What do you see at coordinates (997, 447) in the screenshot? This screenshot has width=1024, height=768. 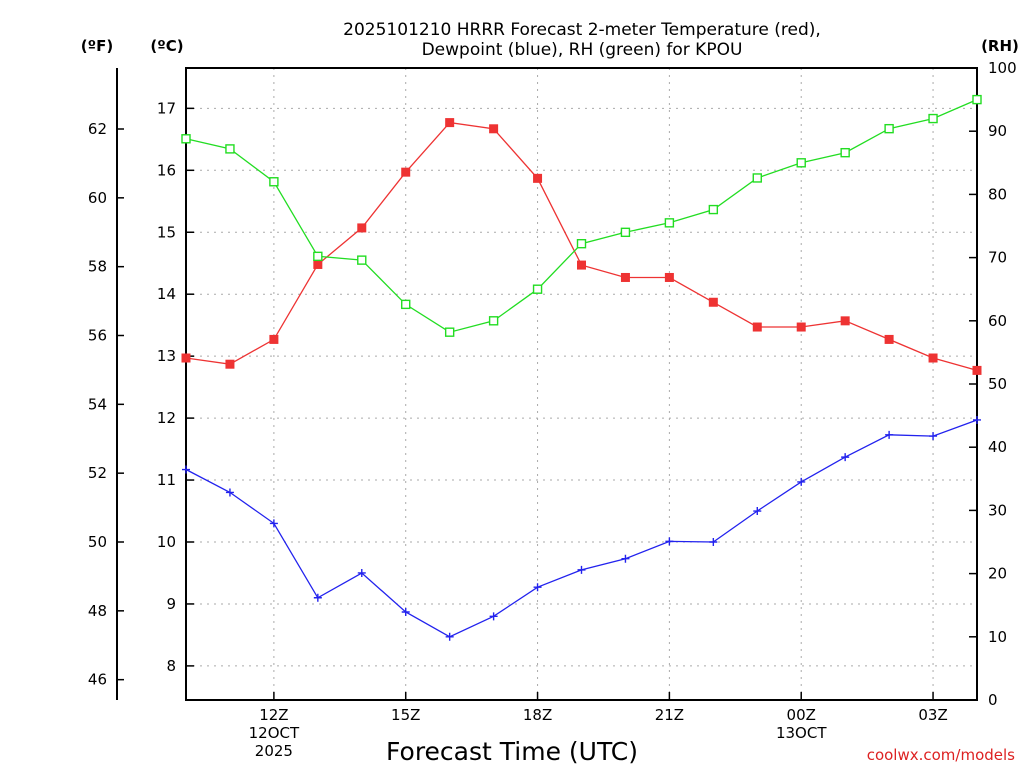 I see `rh-tick-label: 40` at bounding box center [997, 447].